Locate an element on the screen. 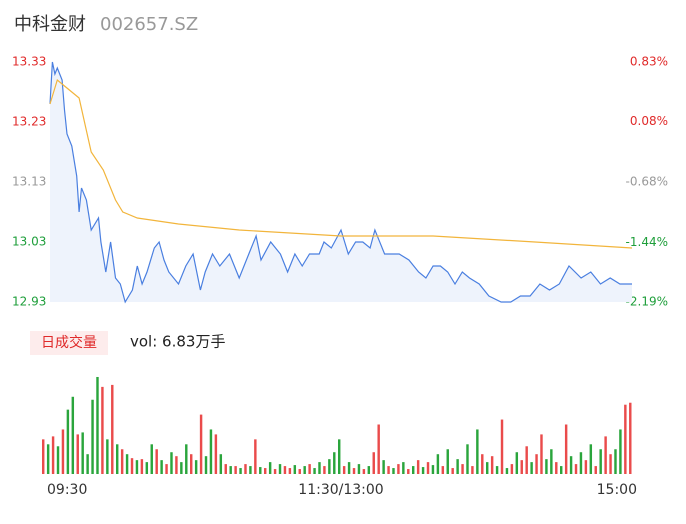 This screenshot has height=524, width=686. x-tick-label: 15:00 is located at coordinates (617, 490).